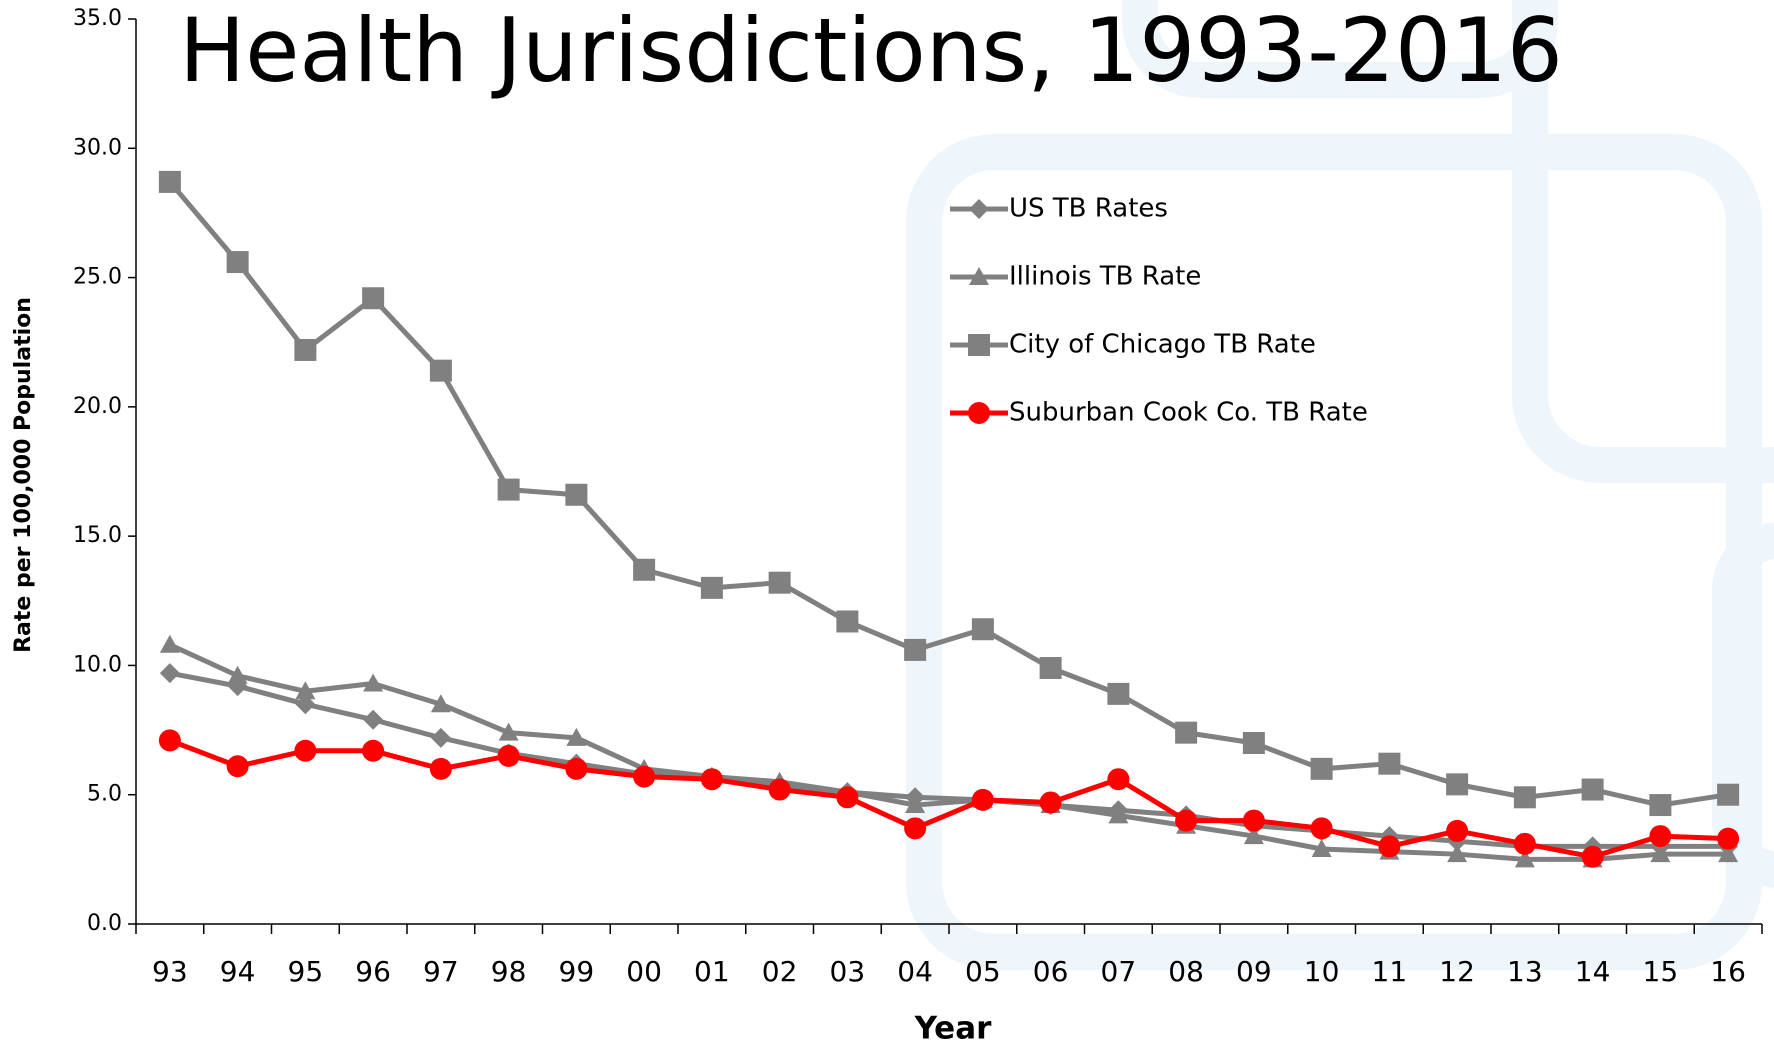  I want to click on legend-label: City of Chicago TB Rate, so click(1162, 345).